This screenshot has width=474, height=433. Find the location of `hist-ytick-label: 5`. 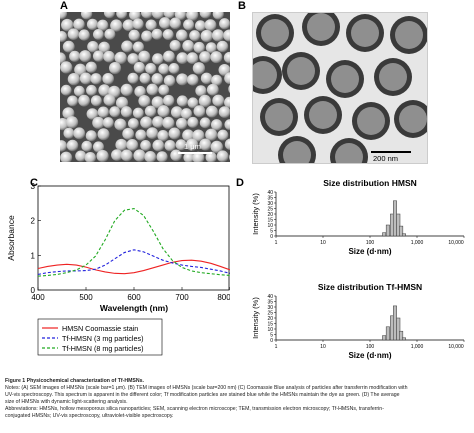

hist-ytick-label: 5 is located at coordinates (271, 336).